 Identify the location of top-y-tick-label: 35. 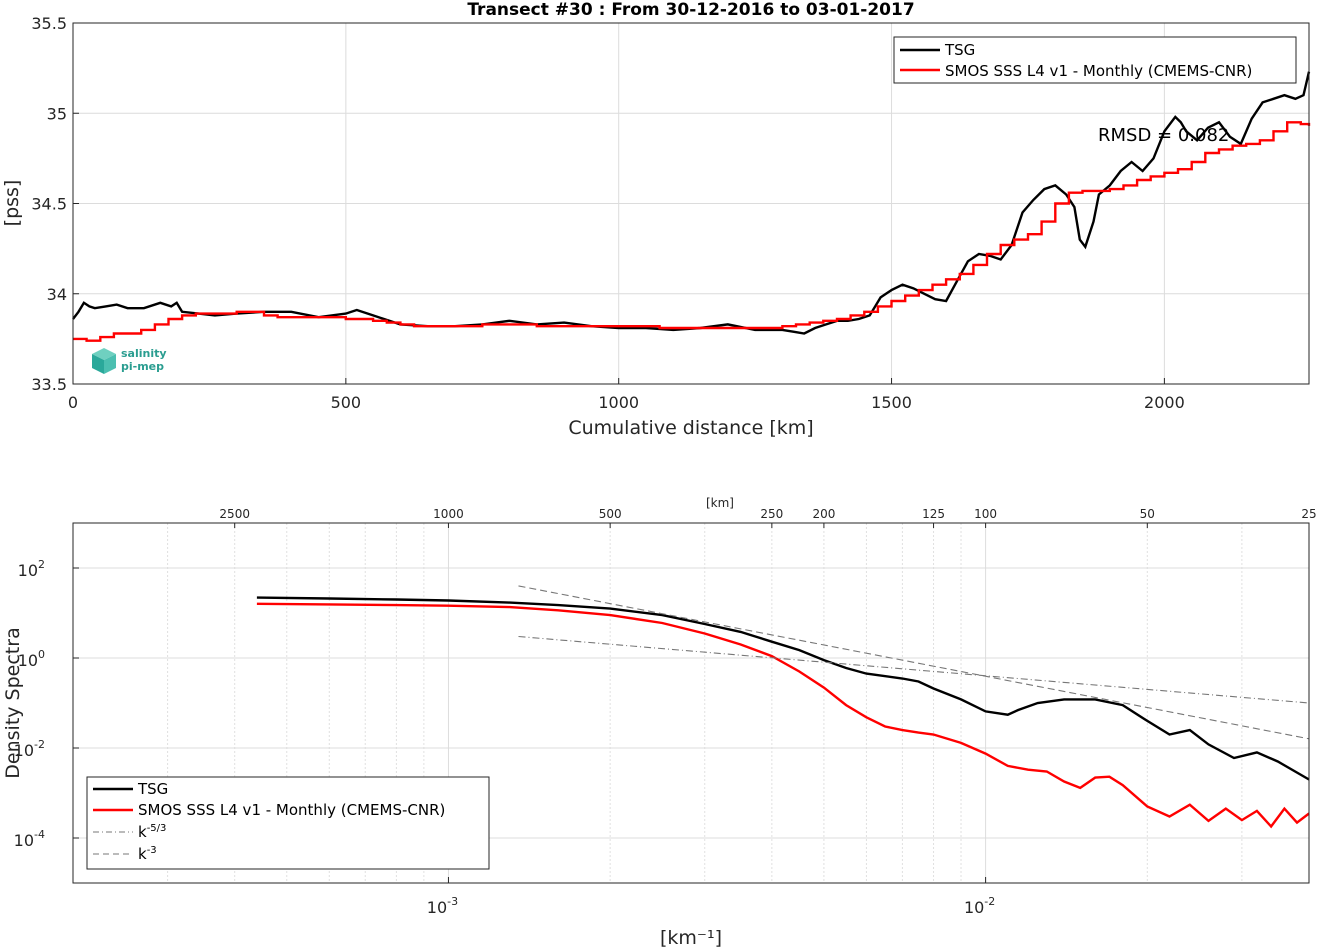
(57, 113).